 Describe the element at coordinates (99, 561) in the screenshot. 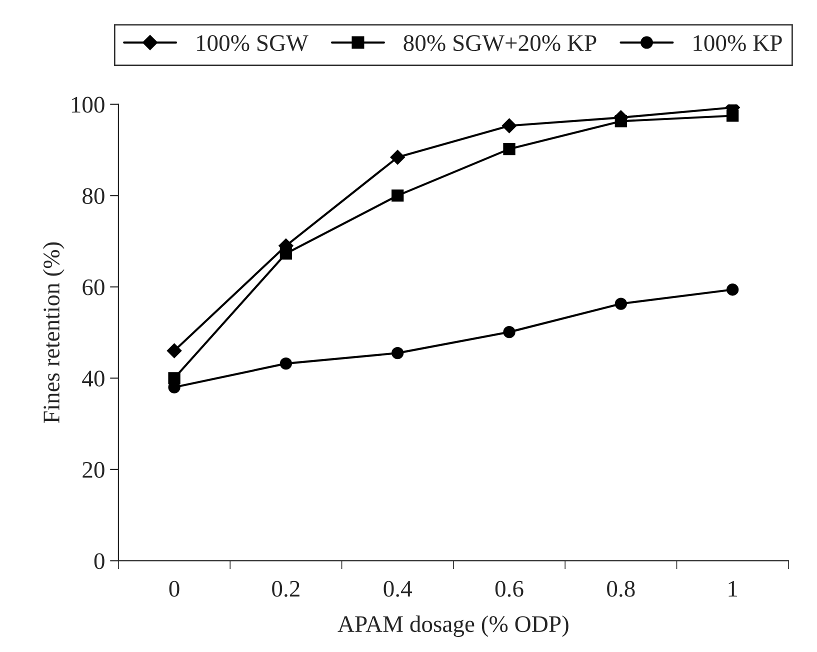

I see `y-tick-label: 0` at that location.